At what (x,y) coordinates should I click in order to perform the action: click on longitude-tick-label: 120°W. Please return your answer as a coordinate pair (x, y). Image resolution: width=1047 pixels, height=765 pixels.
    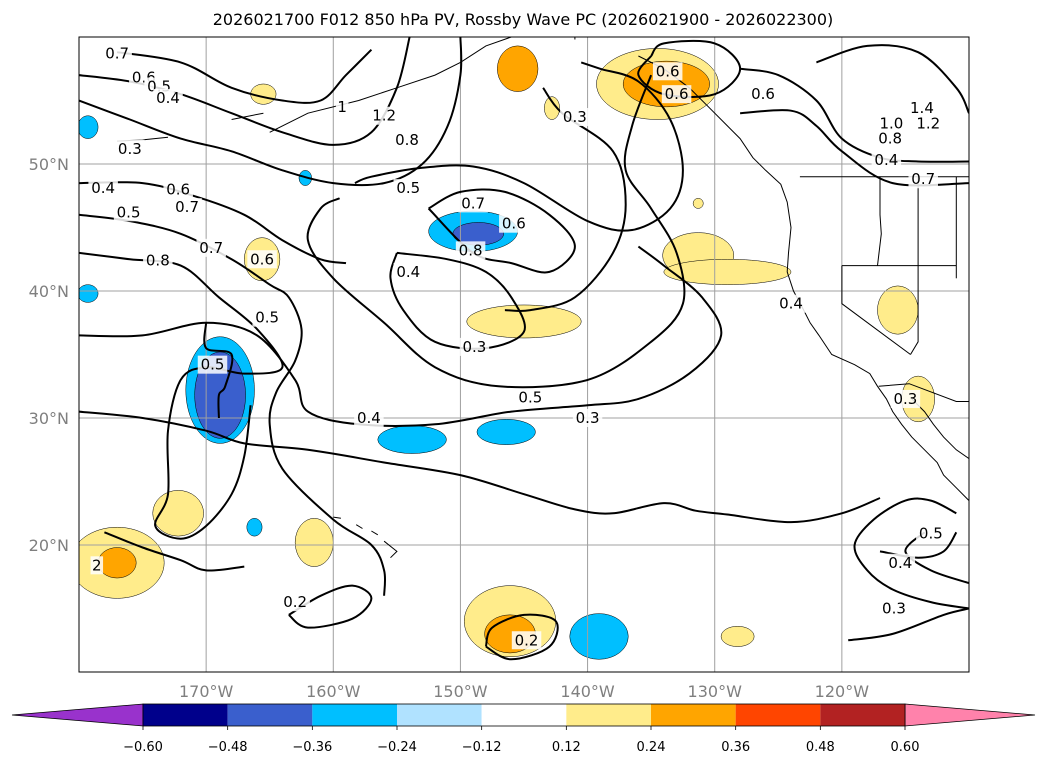
    Looking at the image, I should click on (842, 691).